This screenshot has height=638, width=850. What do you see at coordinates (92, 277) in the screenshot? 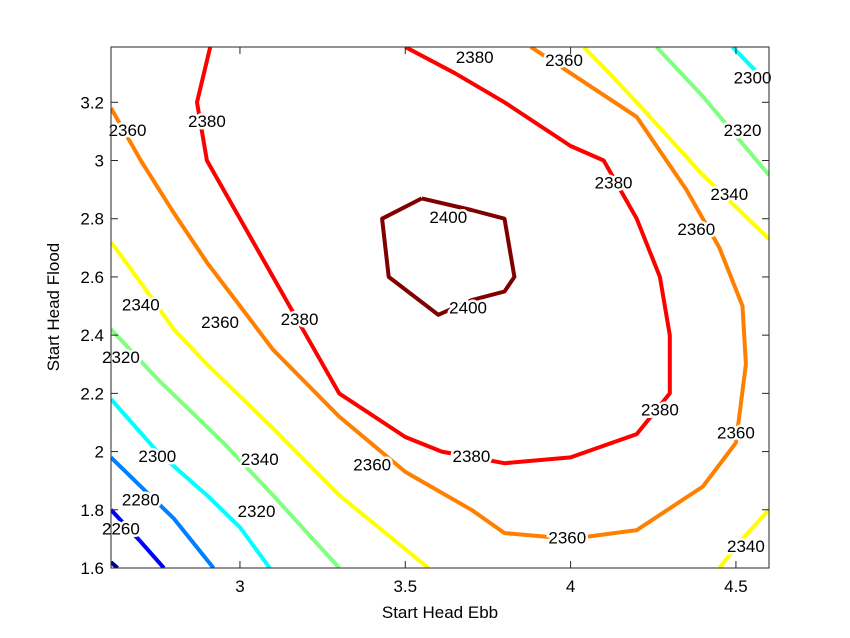
I see `y-tick-label: 2.6` at bounding box center [92, 277].